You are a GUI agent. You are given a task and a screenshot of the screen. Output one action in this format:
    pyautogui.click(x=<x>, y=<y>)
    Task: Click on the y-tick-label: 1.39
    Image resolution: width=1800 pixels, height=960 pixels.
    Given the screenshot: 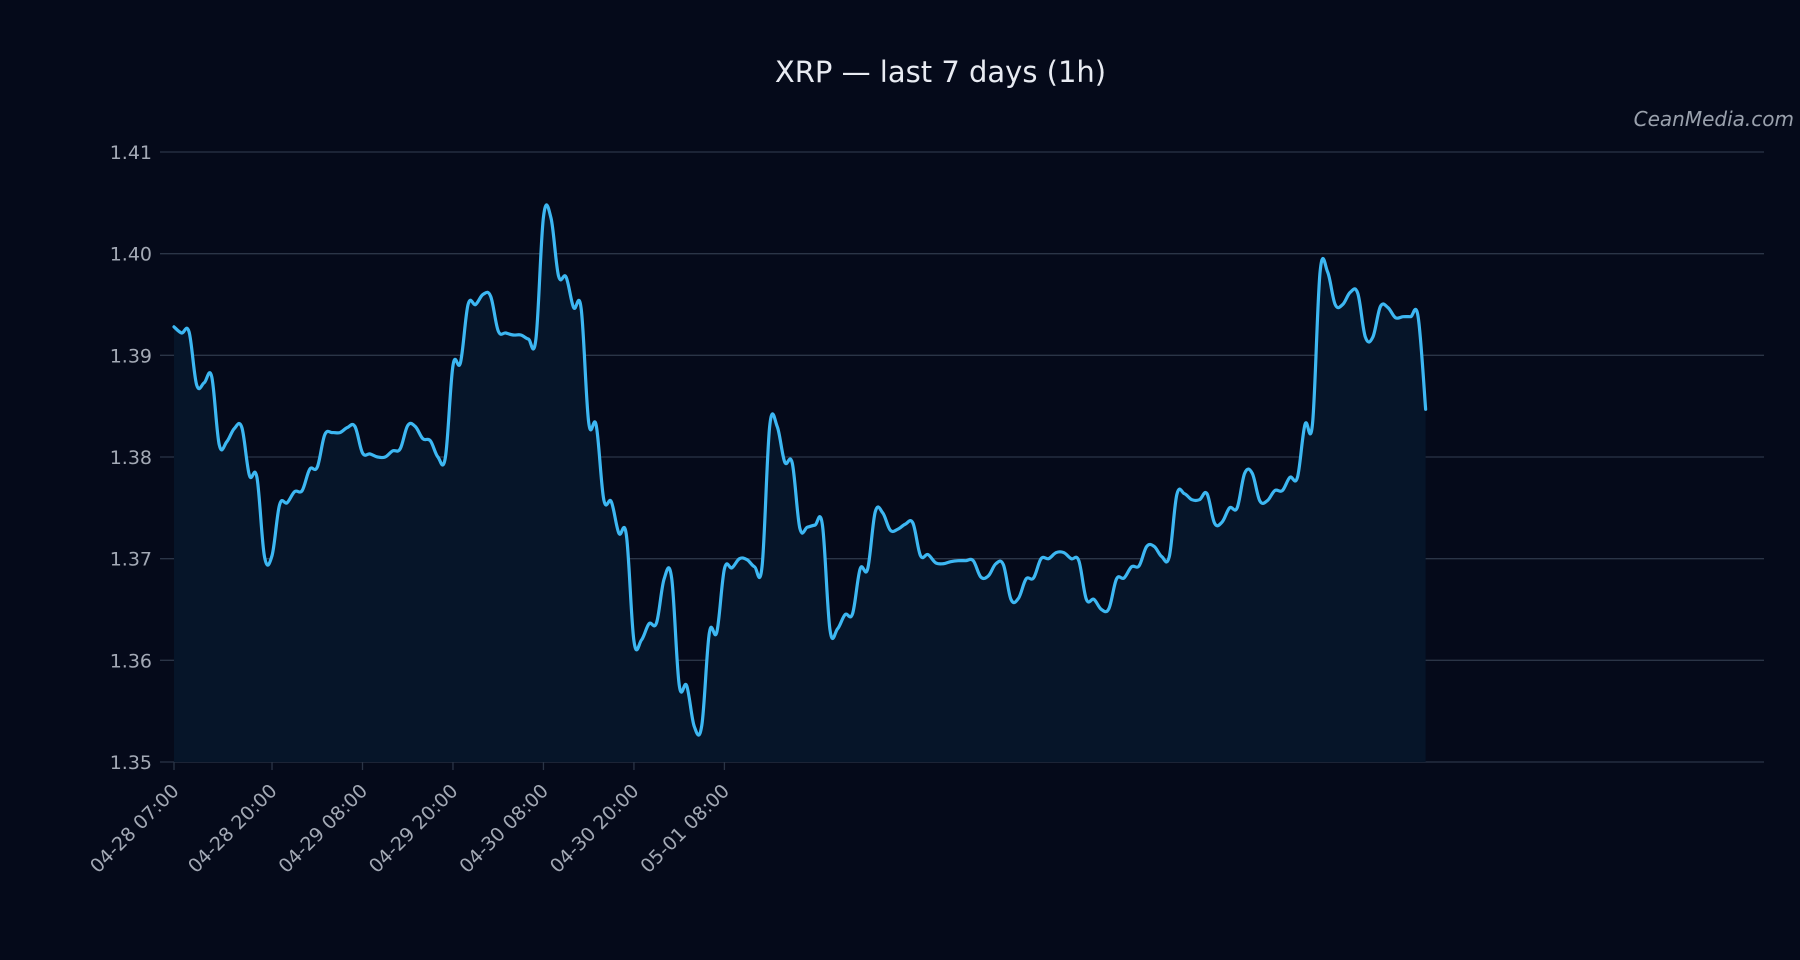 What is the action you would take?
    pyautogui.click(x=131, y=356)
    